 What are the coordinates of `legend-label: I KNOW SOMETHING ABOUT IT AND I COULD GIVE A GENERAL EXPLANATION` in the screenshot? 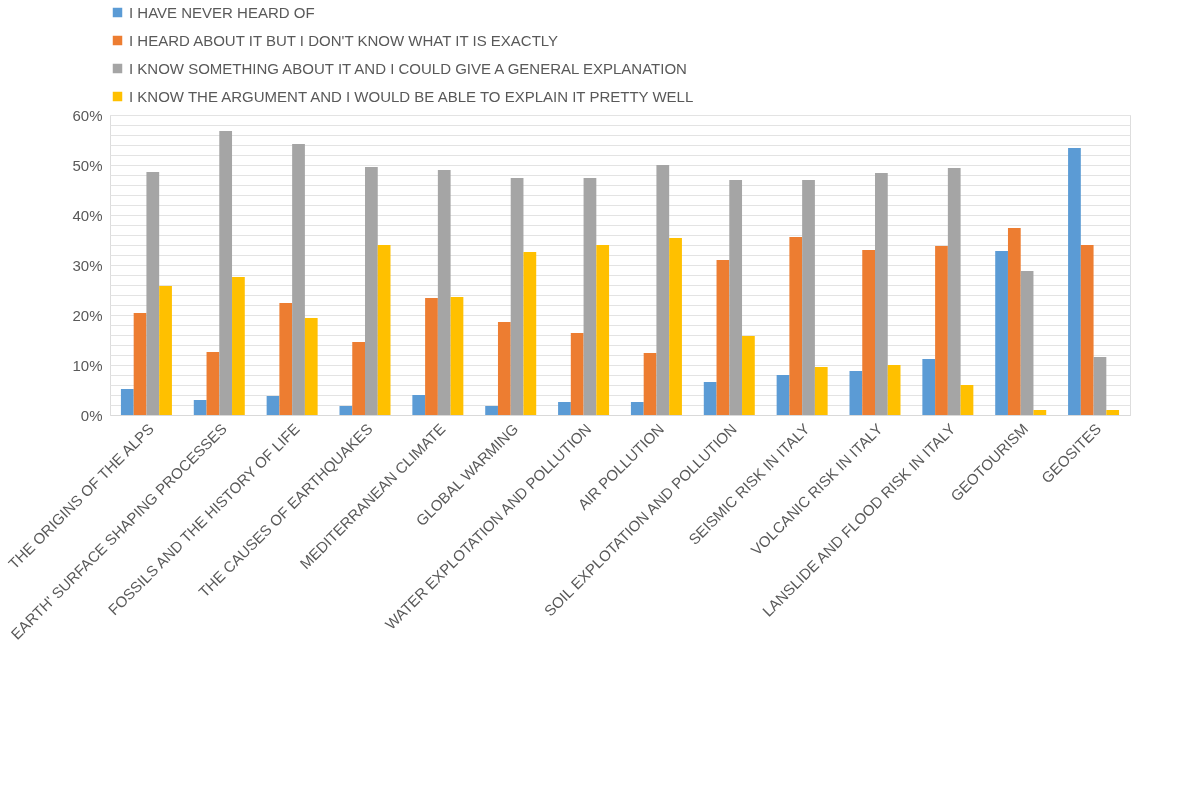 It's located at (408, 68).